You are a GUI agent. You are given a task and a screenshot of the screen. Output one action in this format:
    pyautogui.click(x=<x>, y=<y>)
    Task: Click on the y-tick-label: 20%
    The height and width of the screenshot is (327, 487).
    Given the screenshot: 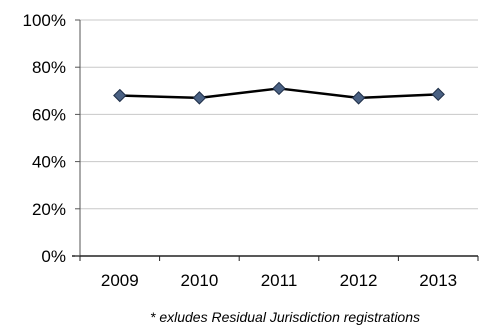 What is the action you would take?
    pyautogui.click(x=49, y=209)
    